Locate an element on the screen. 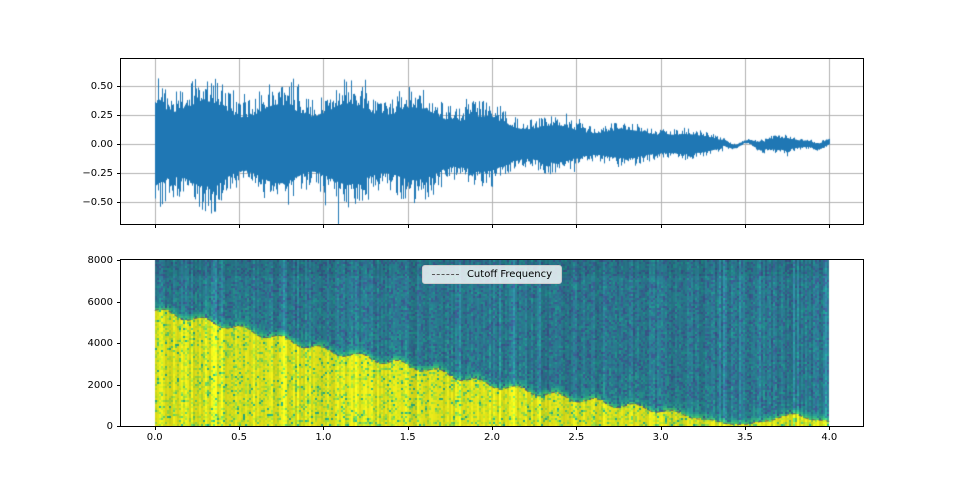 The width and height of the screenshot is (960, 480). legend-label: Cutoff Frequency is located at coordinates (509, 274).